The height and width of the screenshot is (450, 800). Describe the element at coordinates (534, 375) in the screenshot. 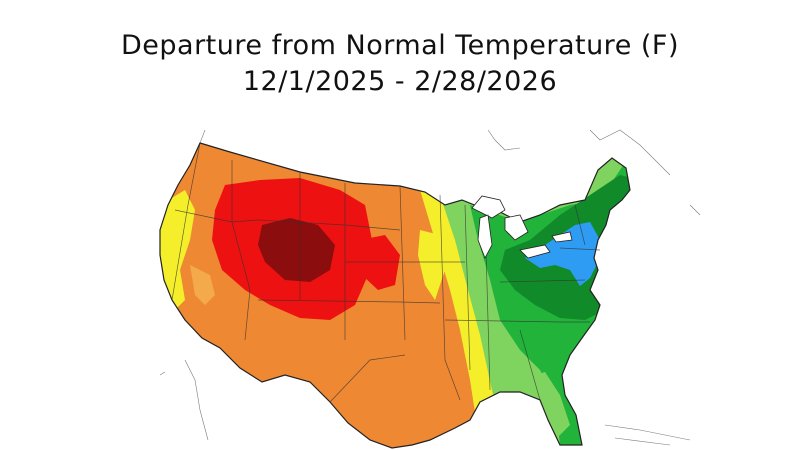

I see `georgia-line` at that location.